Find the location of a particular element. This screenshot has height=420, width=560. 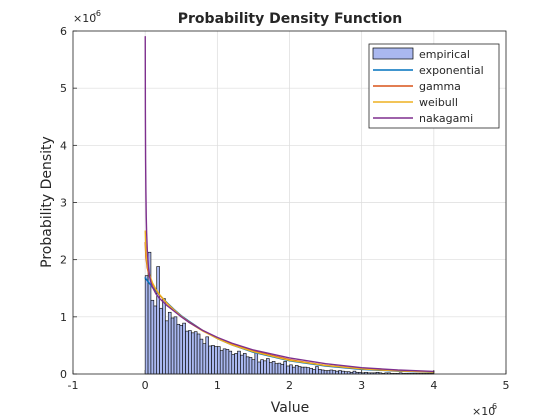

y-tick-label: 0 is located at coordinates (63, 374).